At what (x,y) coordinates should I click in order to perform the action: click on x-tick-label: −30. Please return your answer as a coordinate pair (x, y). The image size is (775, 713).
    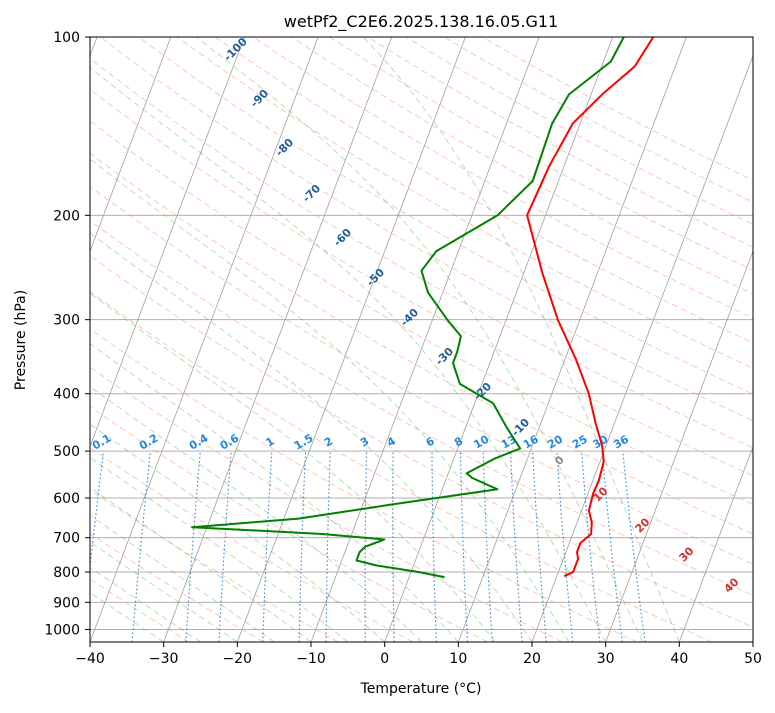
    Looking at the image, I should click on (164, 659).